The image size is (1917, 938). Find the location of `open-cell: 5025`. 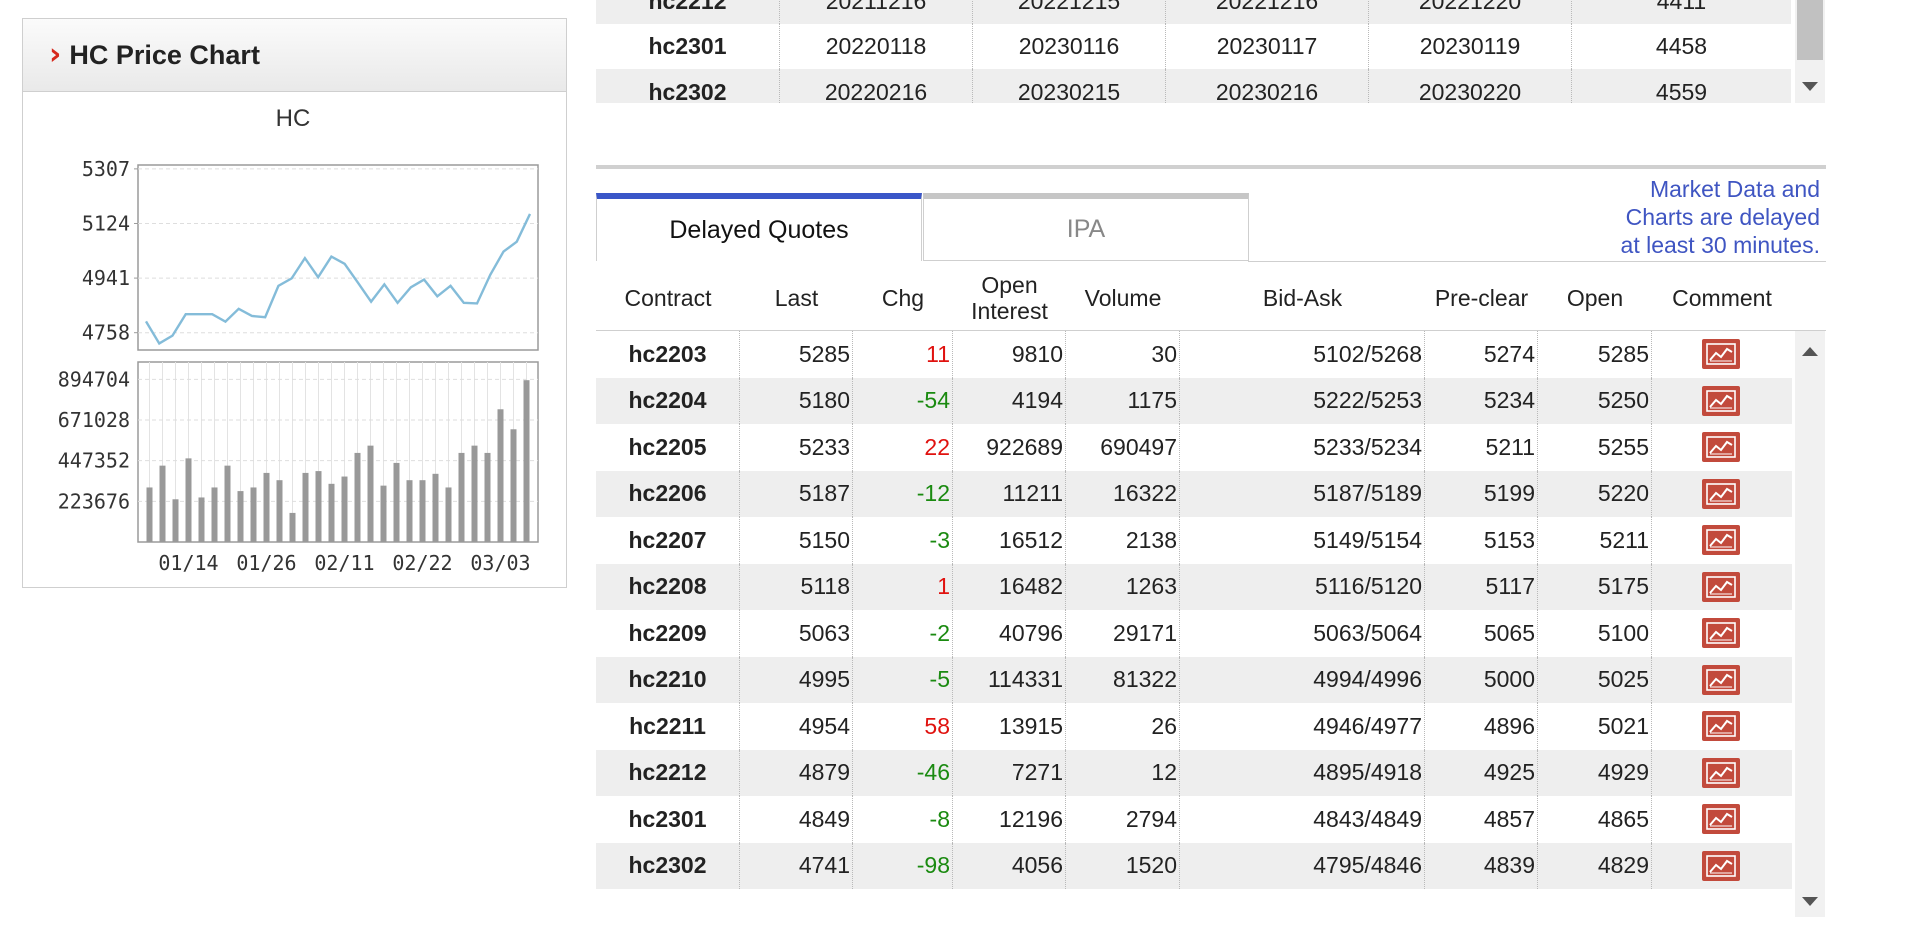

open-cell: 5025 is located at coordinates (1595, 679).